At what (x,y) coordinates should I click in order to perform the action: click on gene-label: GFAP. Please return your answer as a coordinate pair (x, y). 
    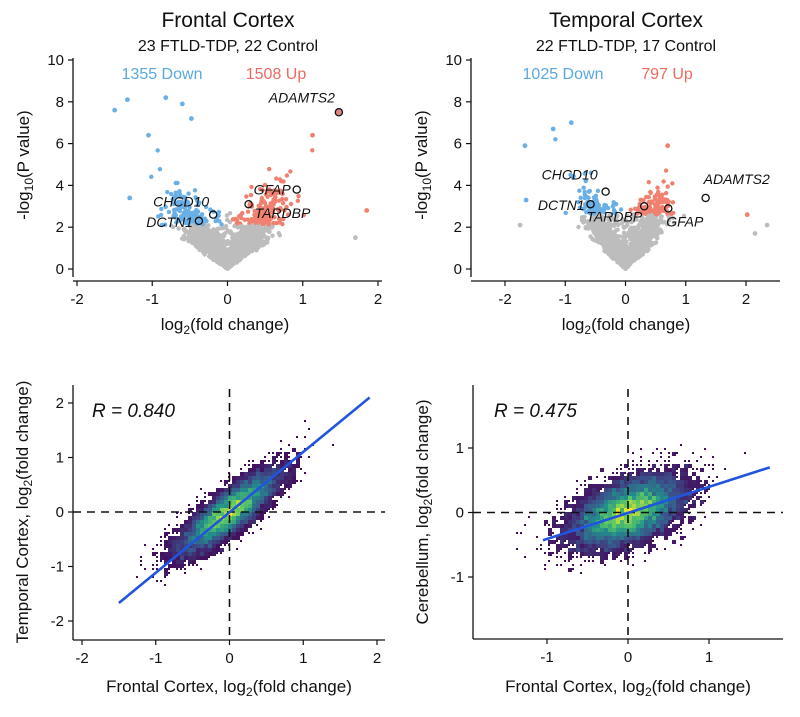
    Looking at the image, I should click on (273, 190).